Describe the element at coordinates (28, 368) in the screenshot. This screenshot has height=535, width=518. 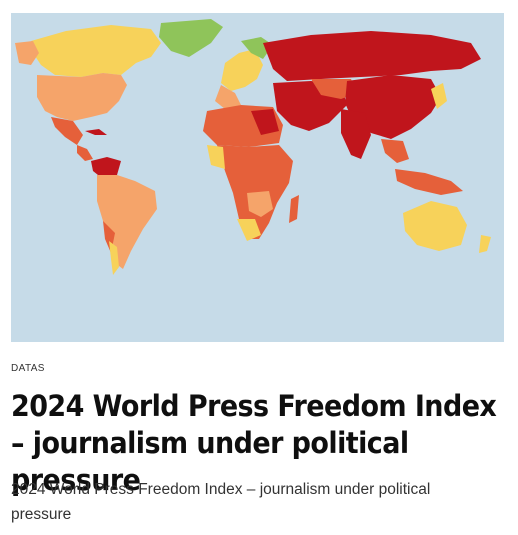
I see `article-category: DATAS` at that location.